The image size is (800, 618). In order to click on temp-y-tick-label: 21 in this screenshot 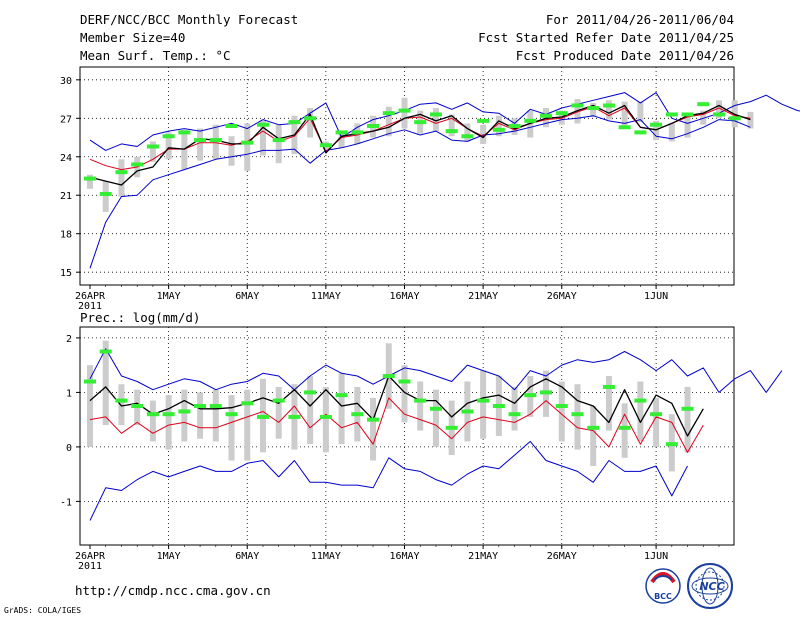, I will do `click(66, 196)`.